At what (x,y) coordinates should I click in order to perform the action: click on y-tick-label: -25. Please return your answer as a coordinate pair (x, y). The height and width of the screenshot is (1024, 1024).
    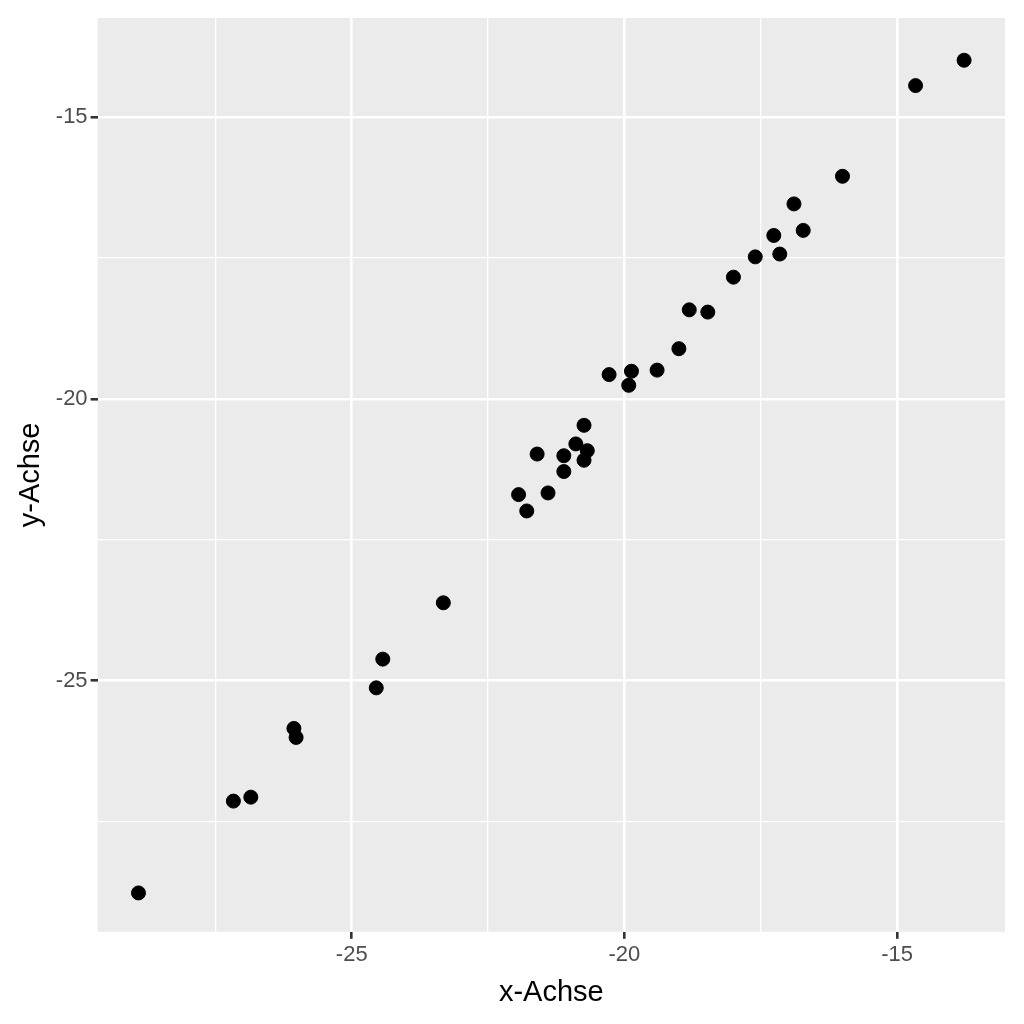
    Looking at the image, I should click on (71, 679).